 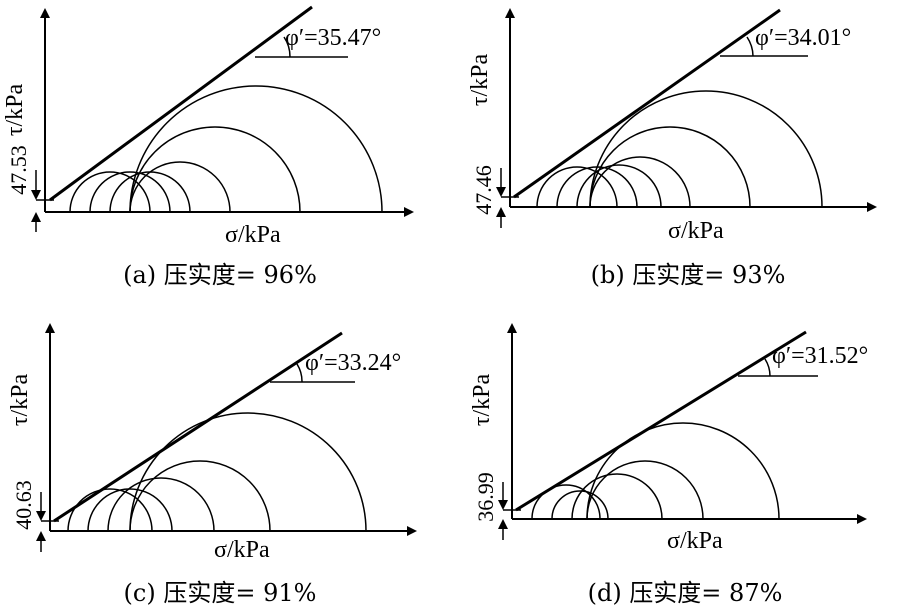 I want to click on panel-caption: (b) 压实度= 93%, so click(x=688, y=275).